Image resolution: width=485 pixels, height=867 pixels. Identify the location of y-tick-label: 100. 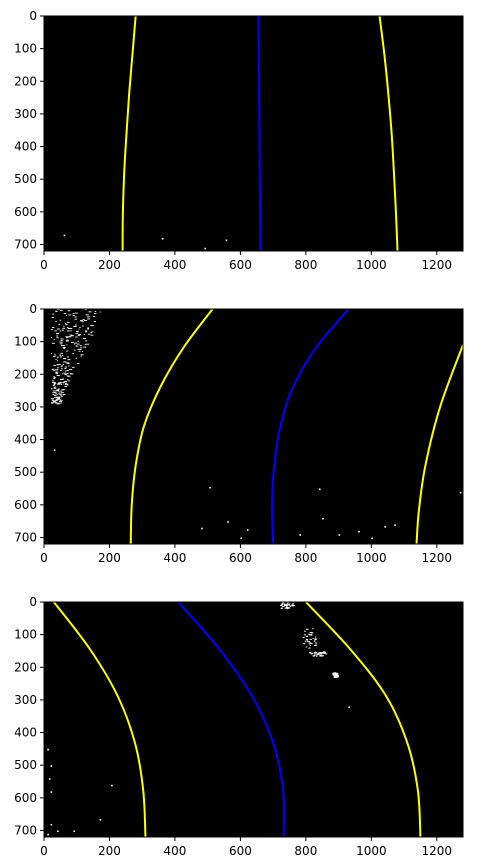
(25, 49).